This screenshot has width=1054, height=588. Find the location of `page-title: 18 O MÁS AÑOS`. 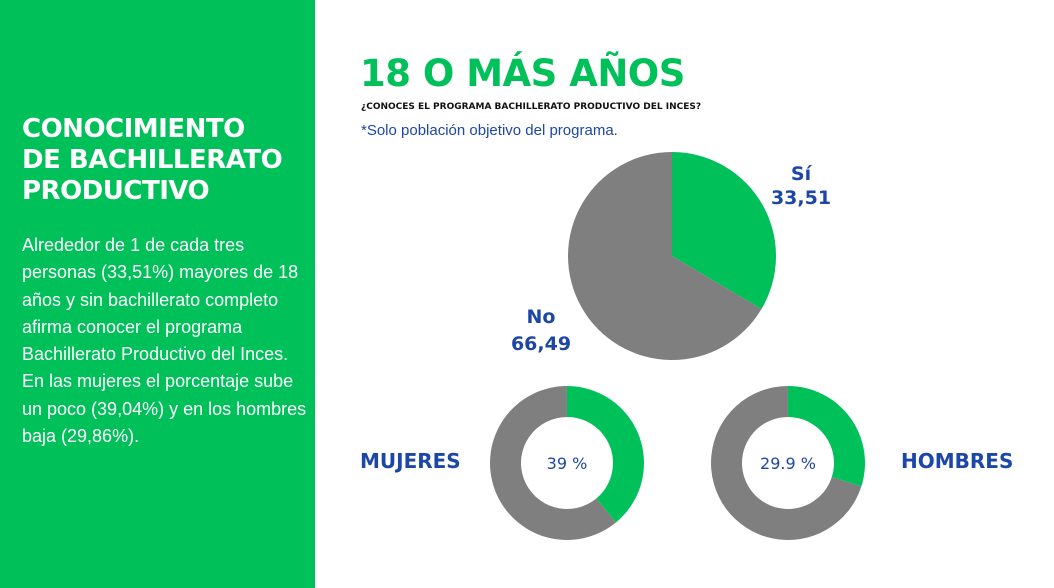

page-title: 18 O MÁS AÑOS is located at coordinates (522, 73).